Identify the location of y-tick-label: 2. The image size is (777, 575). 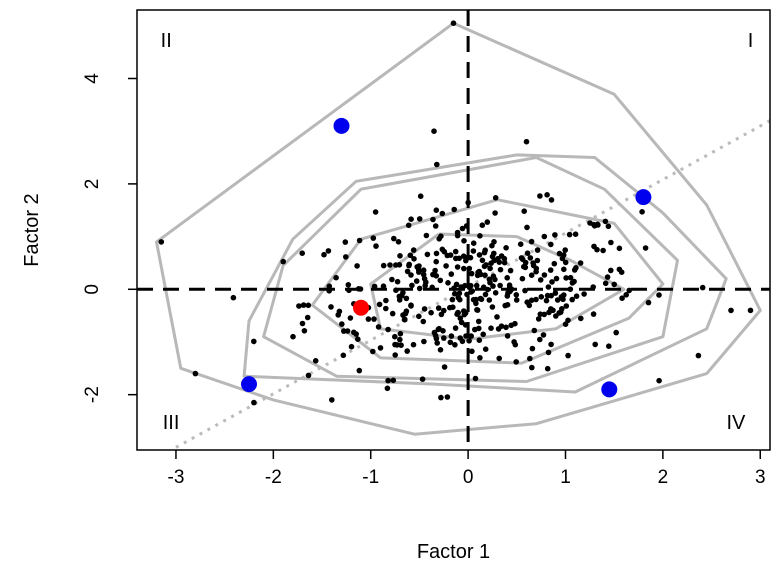
(92, 184).